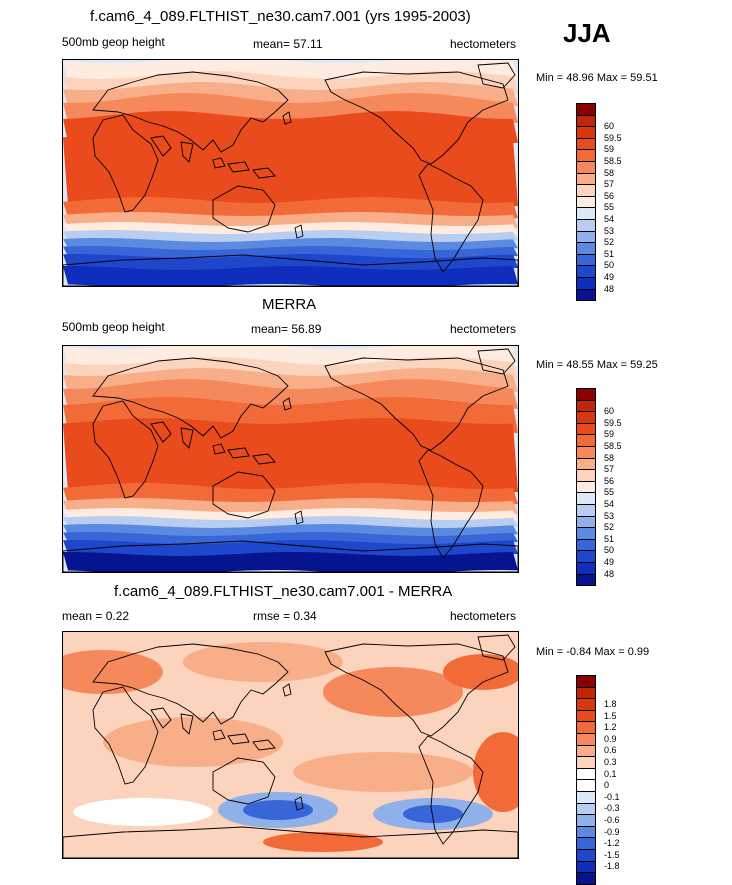  Describe the element at coordinates (286, 329) in the screenshot. I see `panel-obs-mean: mean= 56.89` at that location.